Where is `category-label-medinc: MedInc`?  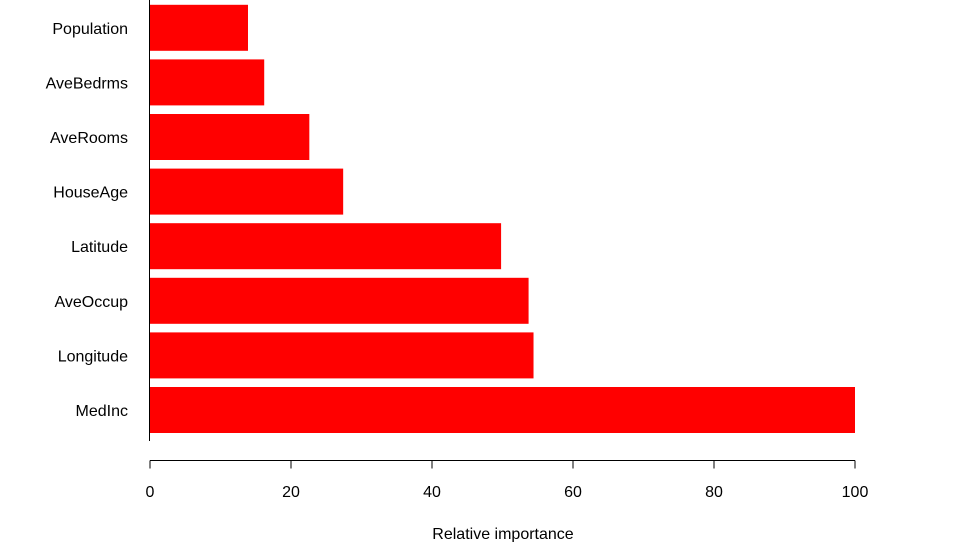 category-label-medinc: MedInc is located at coordinates (102, 411).